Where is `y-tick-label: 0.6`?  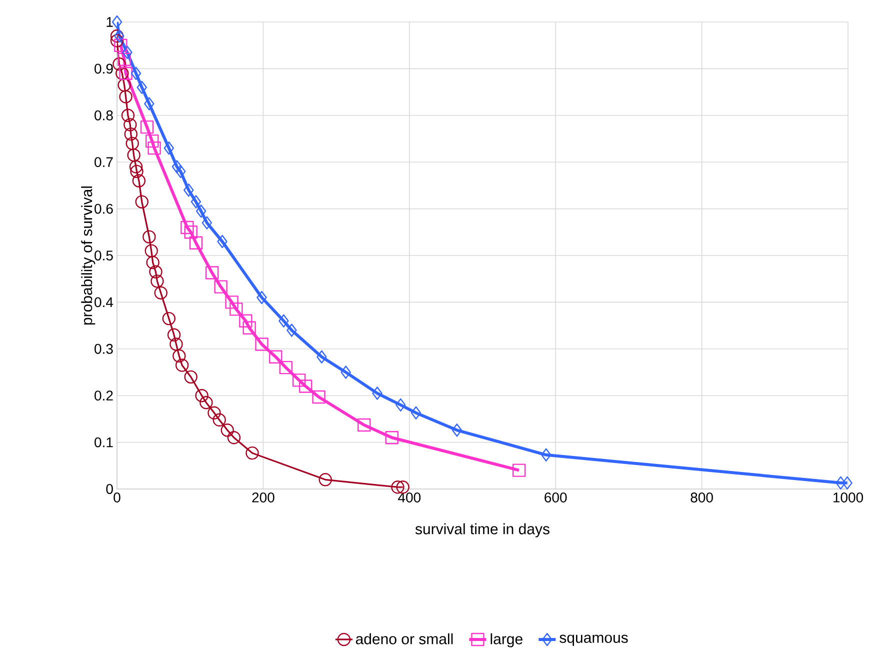 y-tick-label: 0.6 is located at coordinates (103, 209).